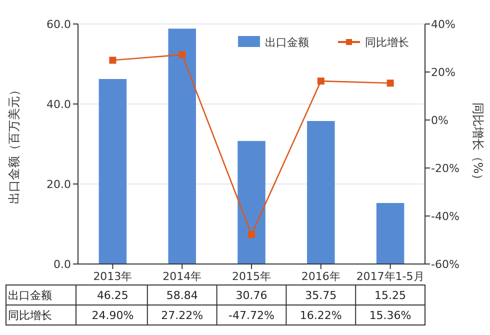  I want to click on x-tick-label: 2016年, so click(320, 276).